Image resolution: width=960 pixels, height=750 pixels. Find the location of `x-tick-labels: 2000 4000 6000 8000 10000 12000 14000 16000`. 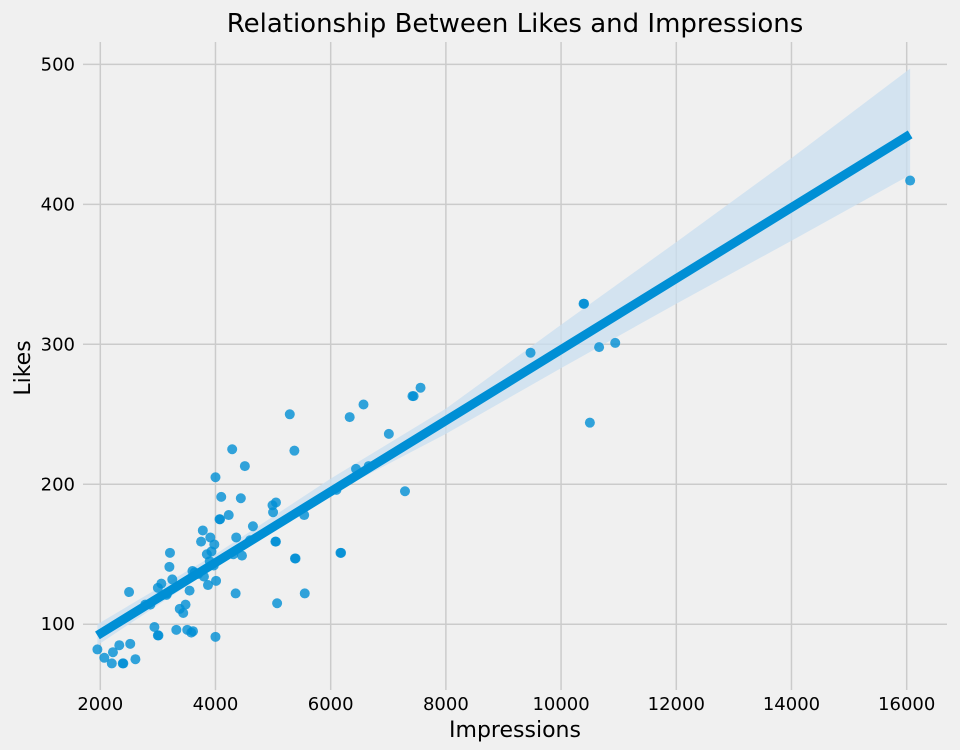

x-tick-labels: 2000 4000 6000 8000 10000 12000 14000 16000 is located at coordinates (506, 704).